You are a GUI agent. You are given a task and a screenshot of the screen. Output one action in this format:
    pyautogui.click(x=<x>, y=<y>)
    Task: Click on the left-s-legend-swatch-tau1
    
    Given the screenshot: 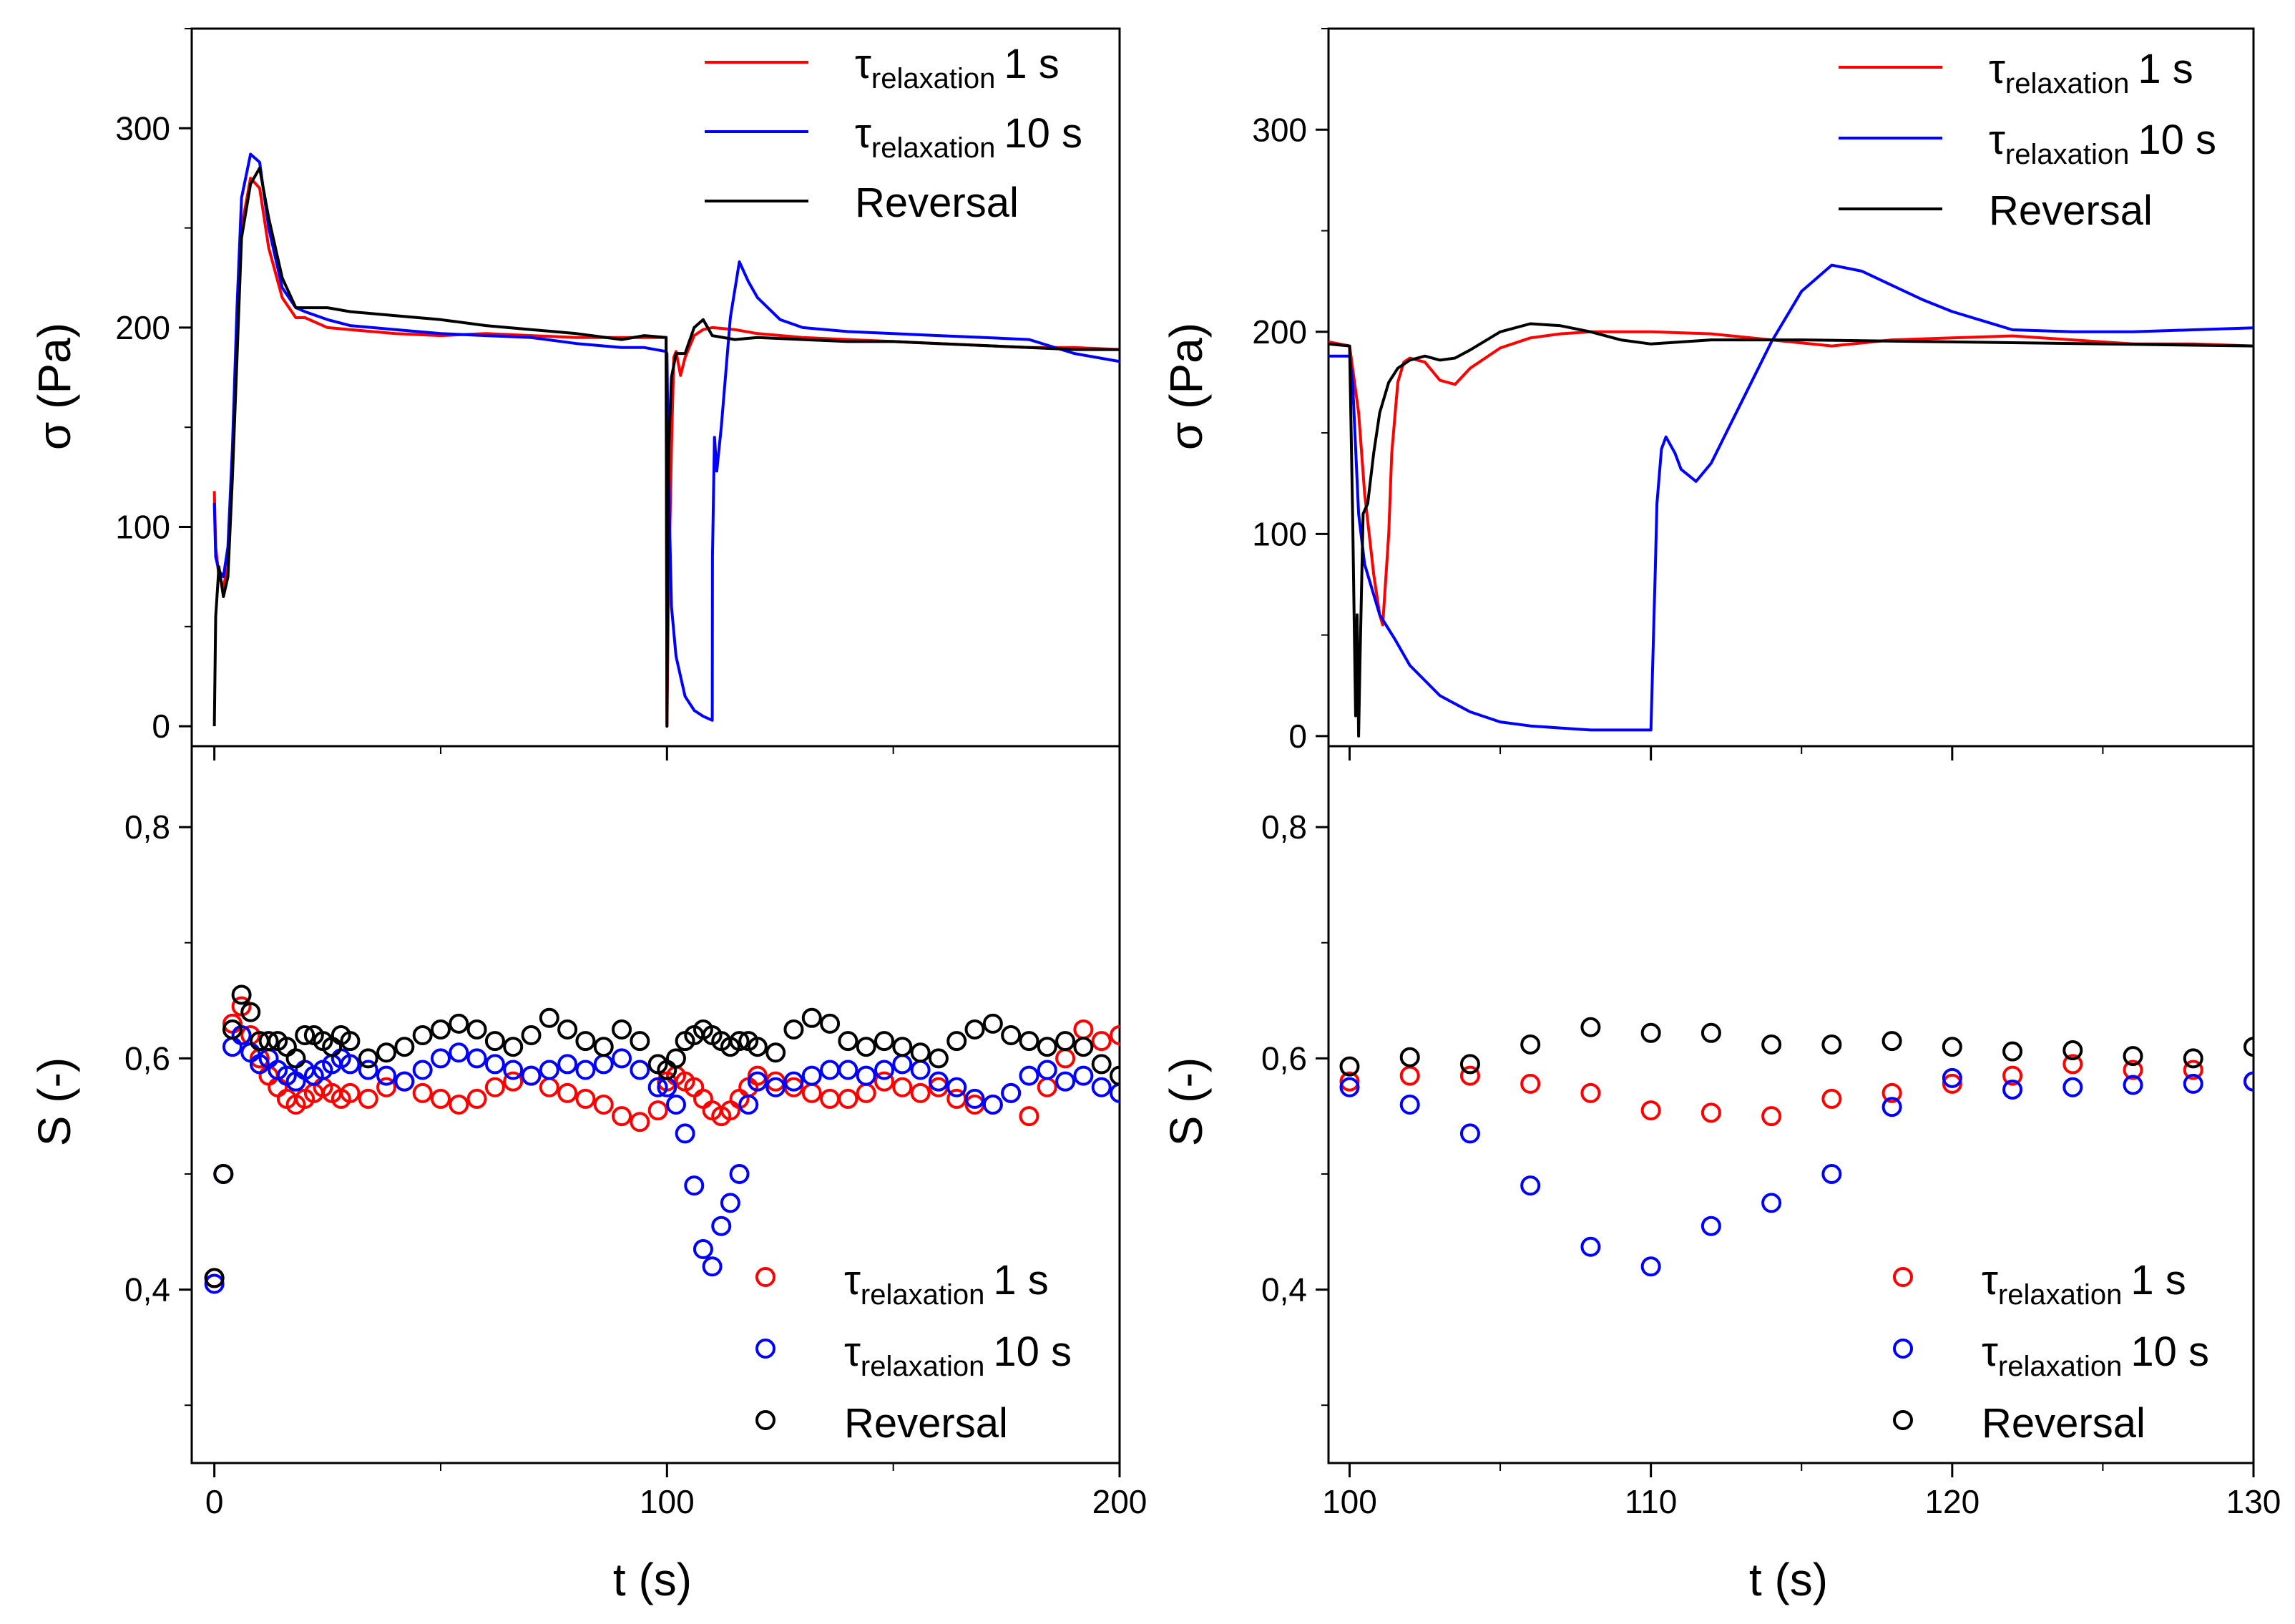 What is the action you would take?
    pyautogui.click(x=765, y=1277)
    